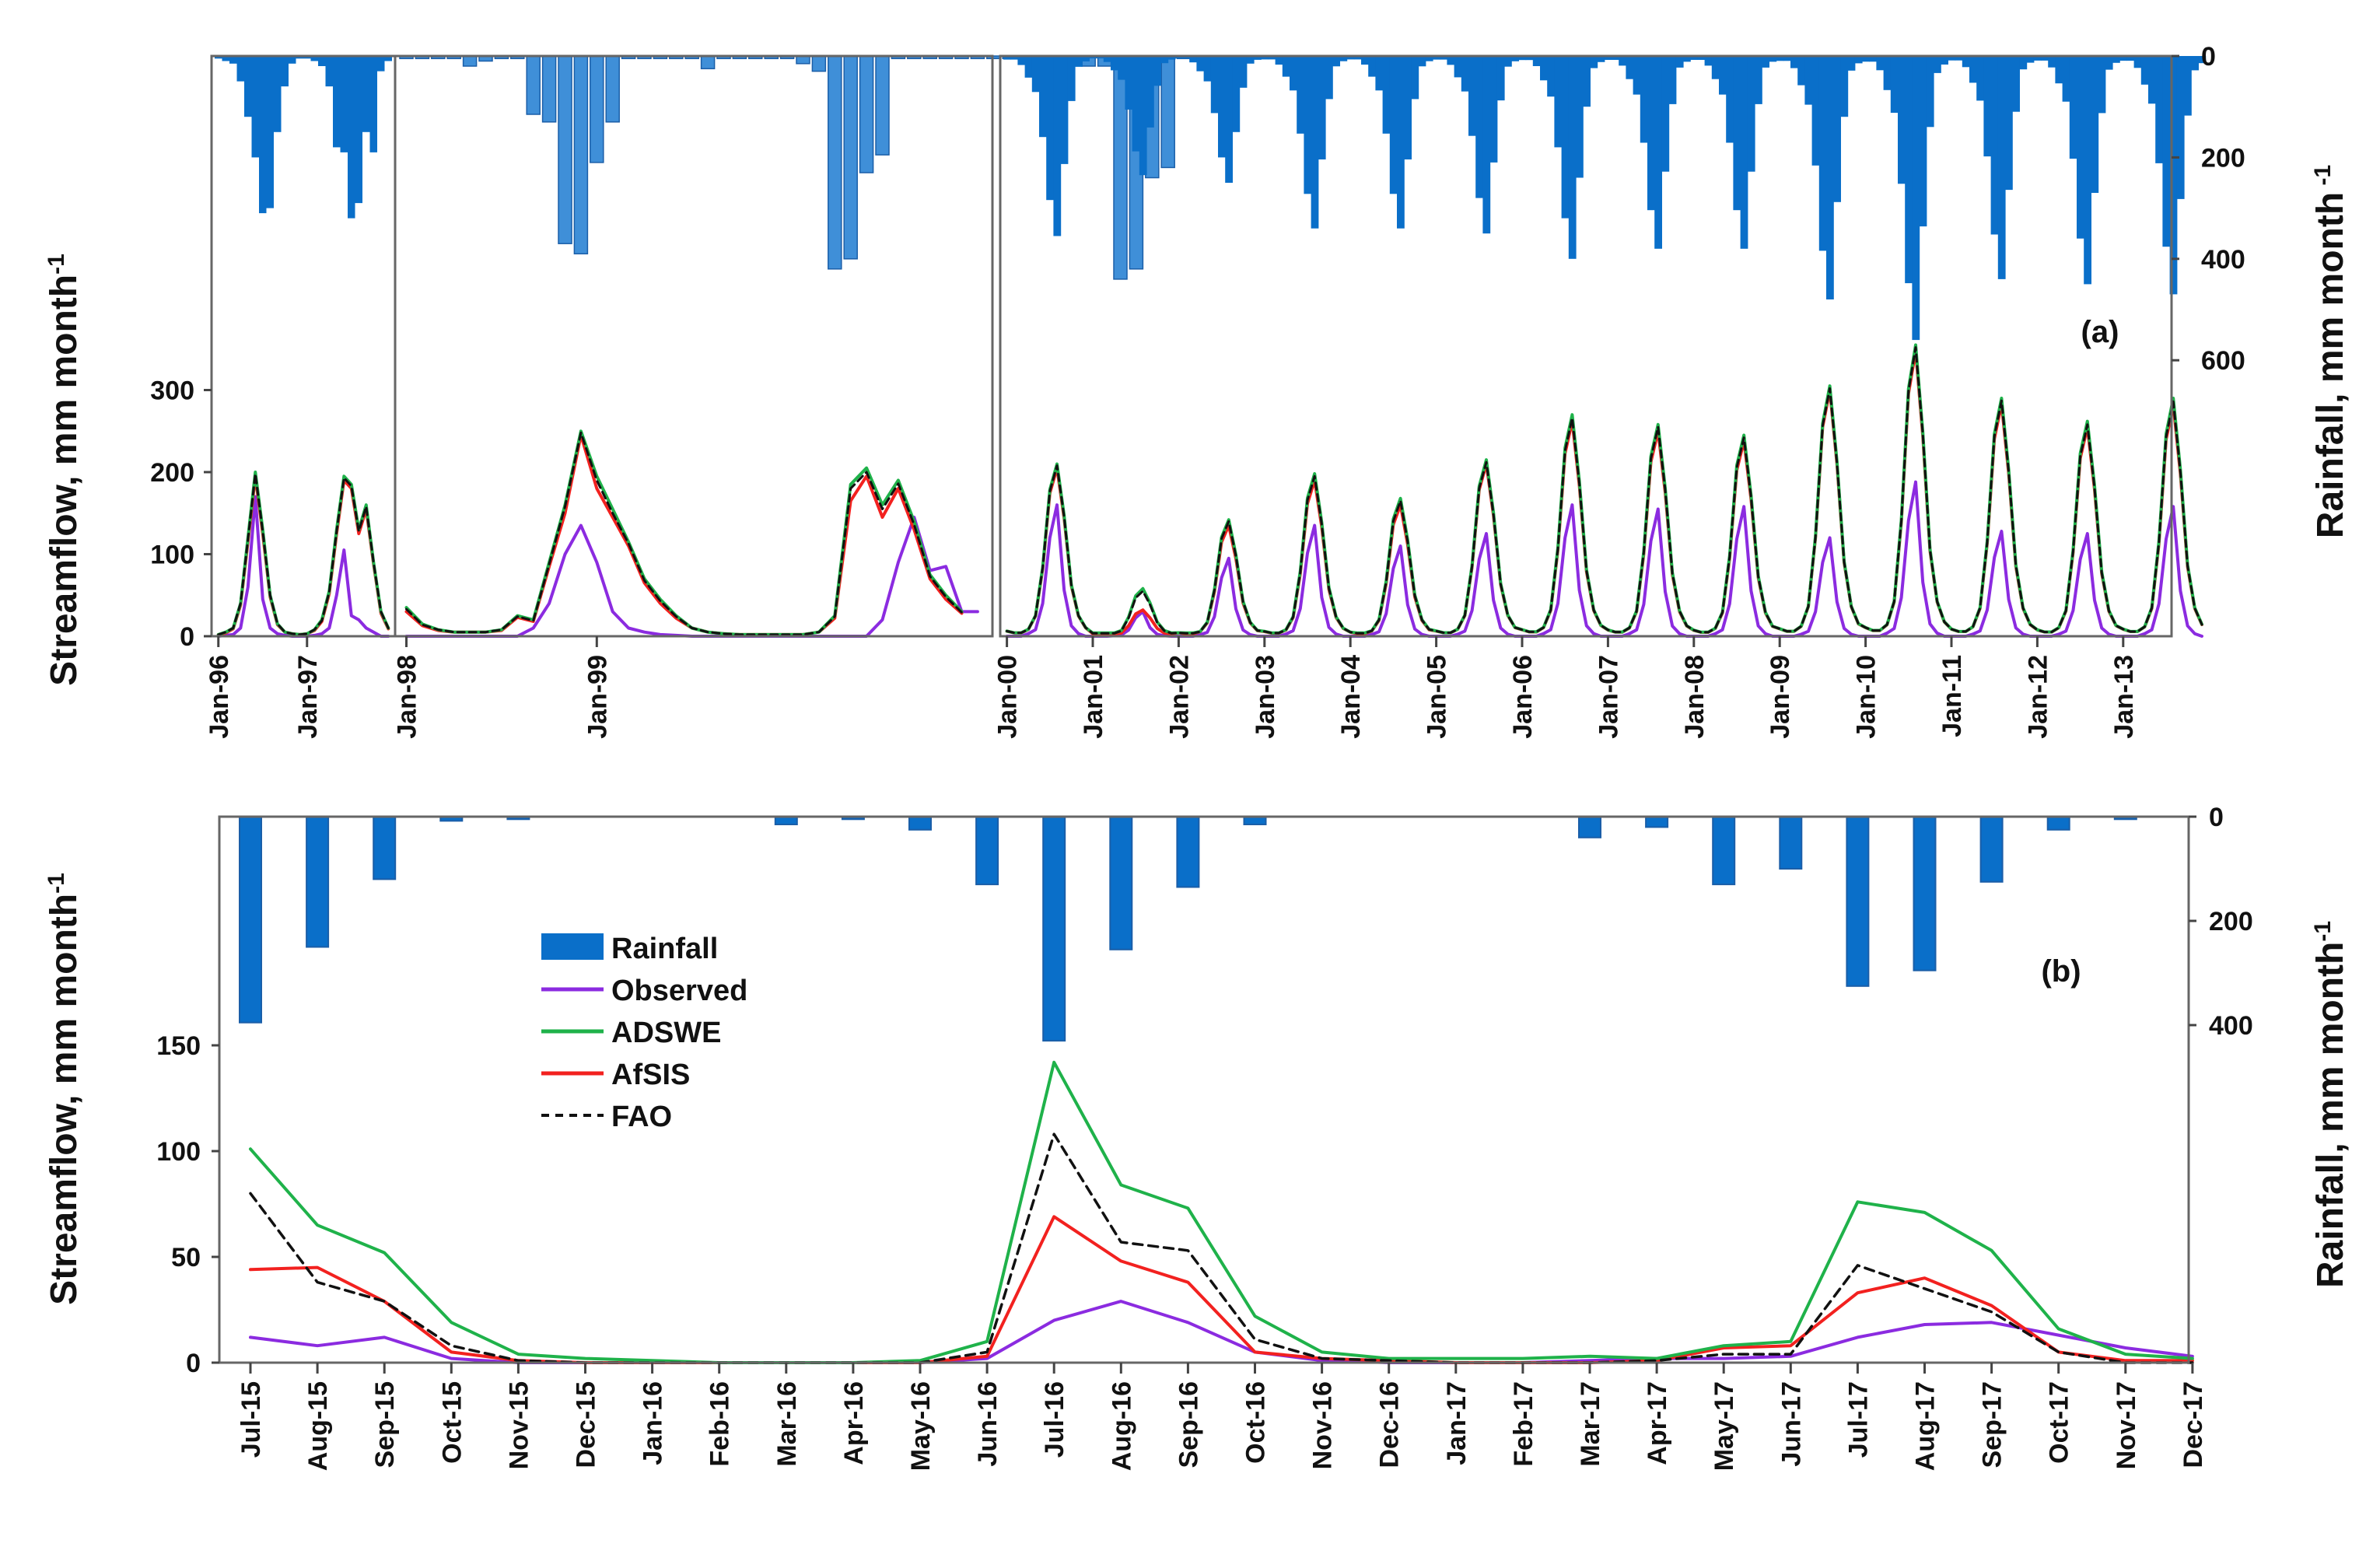 The width and height of the screenshot is (2380, 1554). What do you see at coordinates (179, 1046) in the screenshot?
I see `y-tick-label: 150` at bounding box center [179, 1046].